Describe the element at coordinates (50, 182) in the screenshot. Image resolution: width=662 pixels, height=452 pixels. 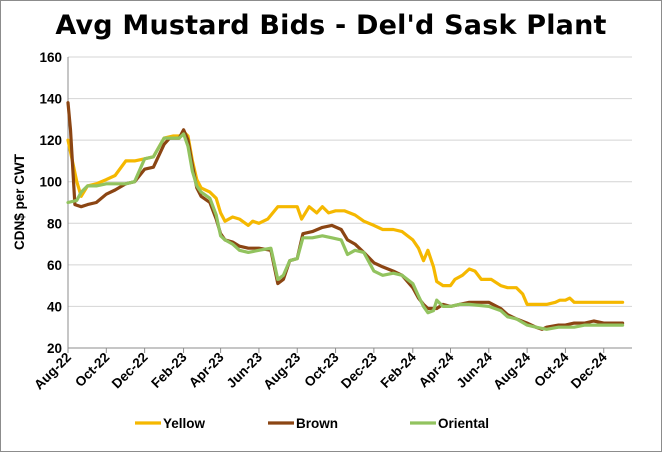
I see `y-tick-label: 100` at that location.